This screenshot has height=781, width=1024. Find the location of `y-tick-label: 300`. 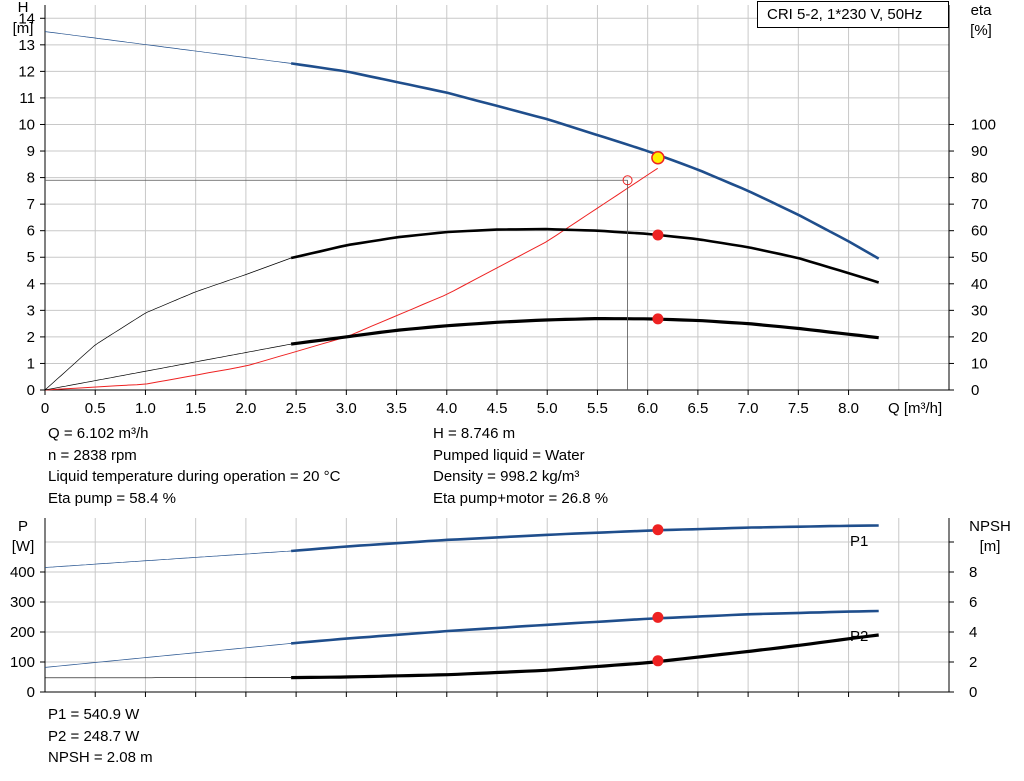

y-tick-label: 300 is located at coordinates (22, 602).